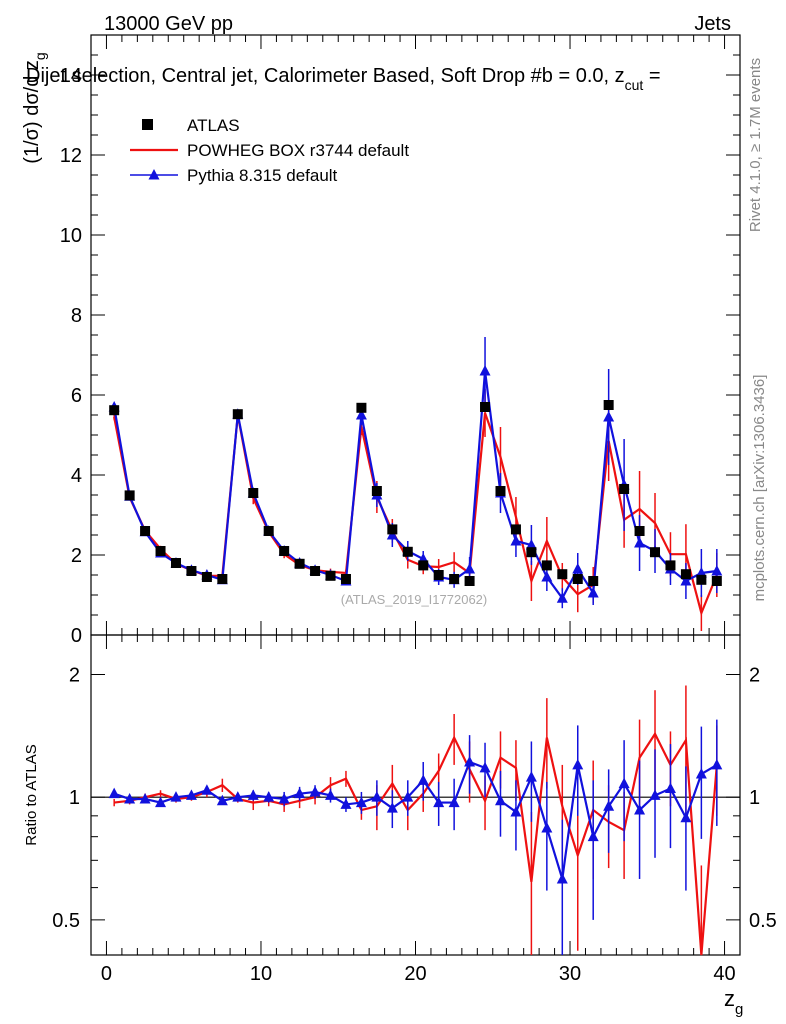  Describe the element at coordinates (733, 1002) in the screenshot. I see `ratio-xlabel: zg` at that location.